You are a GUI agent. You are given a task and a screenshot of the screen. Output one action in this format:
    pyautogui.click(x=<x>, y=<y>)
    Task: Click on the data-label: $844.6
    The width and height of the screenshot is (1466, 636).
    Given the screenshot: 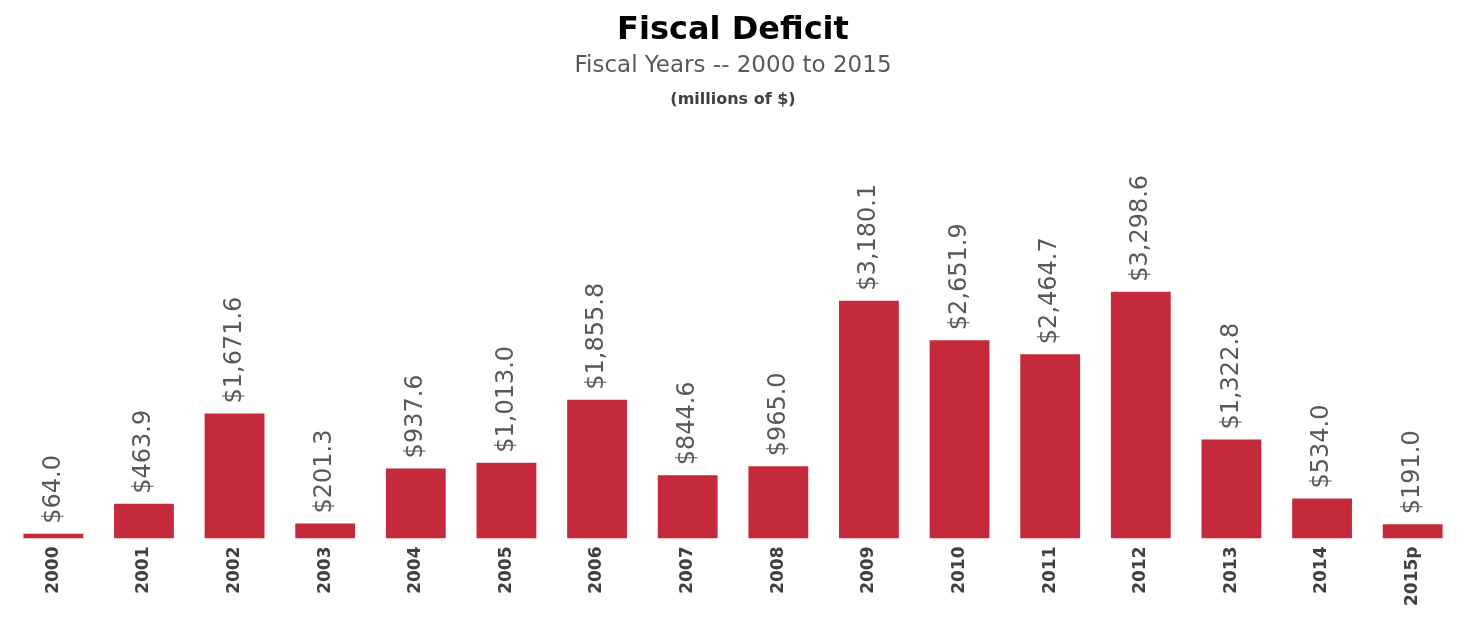 What is the action you would take?
    pyautogui.click(x=685, y=423)
    